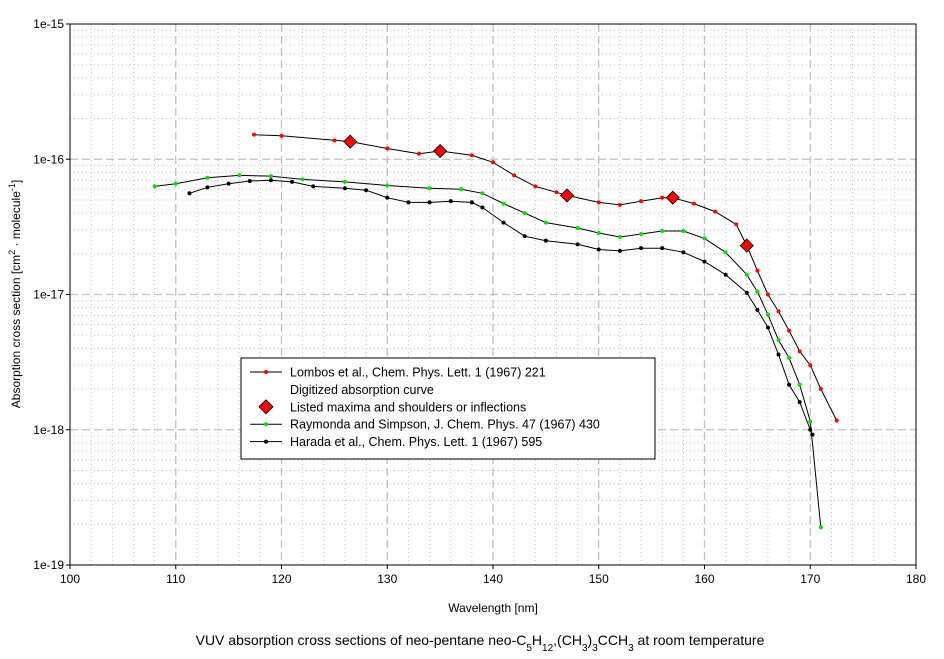 The height and width of the screenshot is (659, 944). Describe the element at coordinates (51, 294) in the screenshot. I see `y-axis: 1e-19 1e-18 1e-17 1e-16 1e-15` at that location.